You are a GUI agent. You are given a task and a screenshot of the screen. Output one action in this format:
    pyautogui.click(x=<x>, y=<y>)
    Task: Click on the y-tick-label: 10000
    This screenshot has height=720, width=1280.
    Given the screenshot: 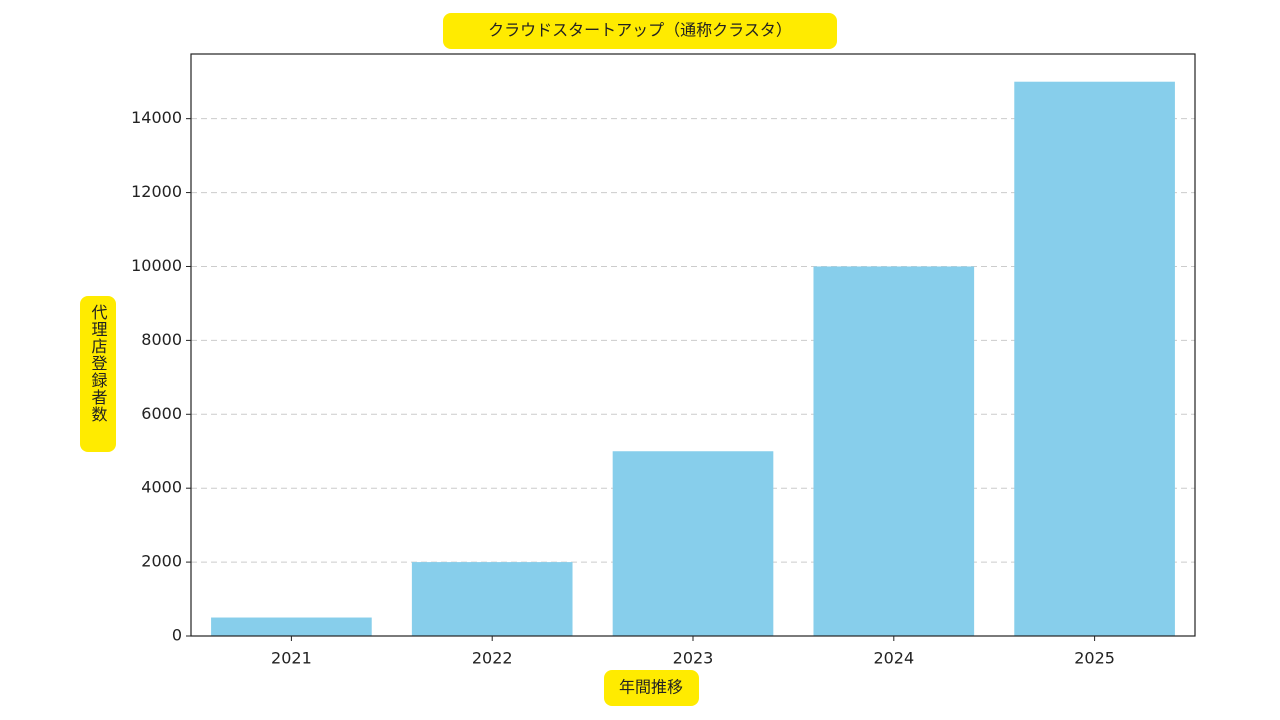 What is the action you would take?
    pyautogui.click(x=156, y=265)
    